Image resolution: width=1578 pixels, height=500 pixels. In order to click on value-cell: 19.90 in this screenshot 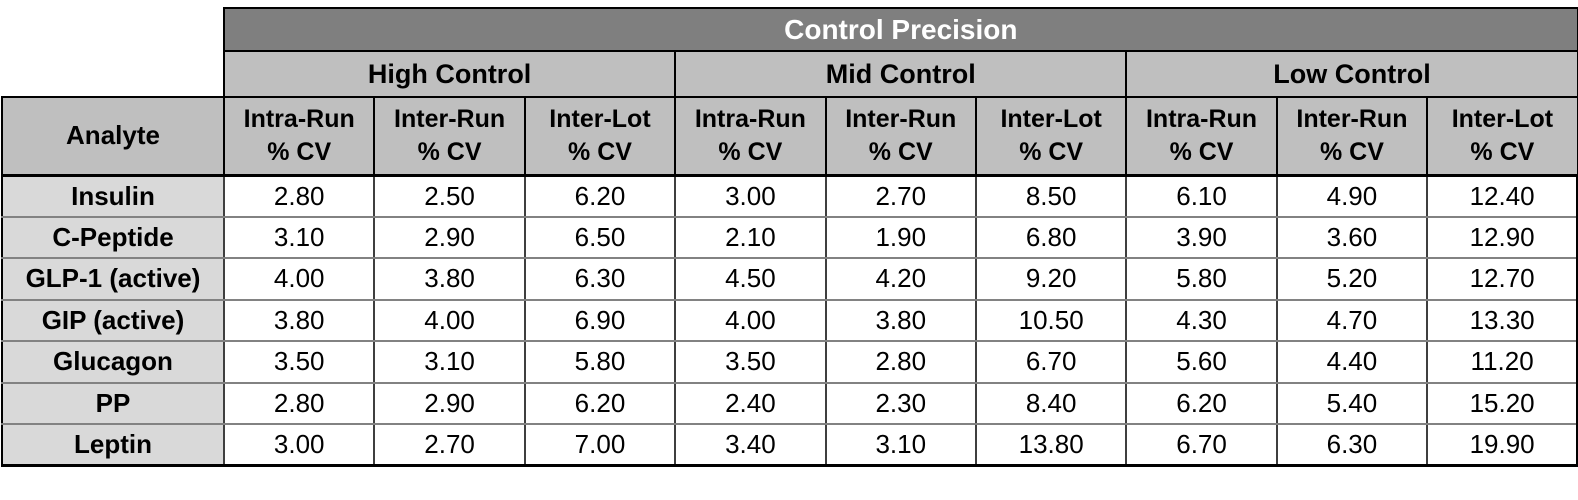, I will do `click(1502, 445)`.